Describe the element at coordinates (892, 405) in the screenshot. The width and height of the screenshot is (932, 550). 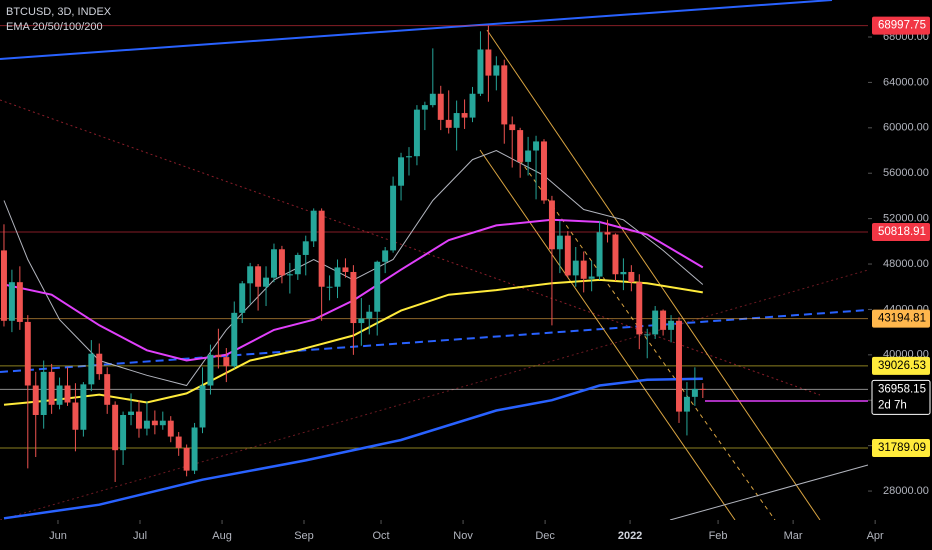
I see `countdown: 2d 7h` at that location.